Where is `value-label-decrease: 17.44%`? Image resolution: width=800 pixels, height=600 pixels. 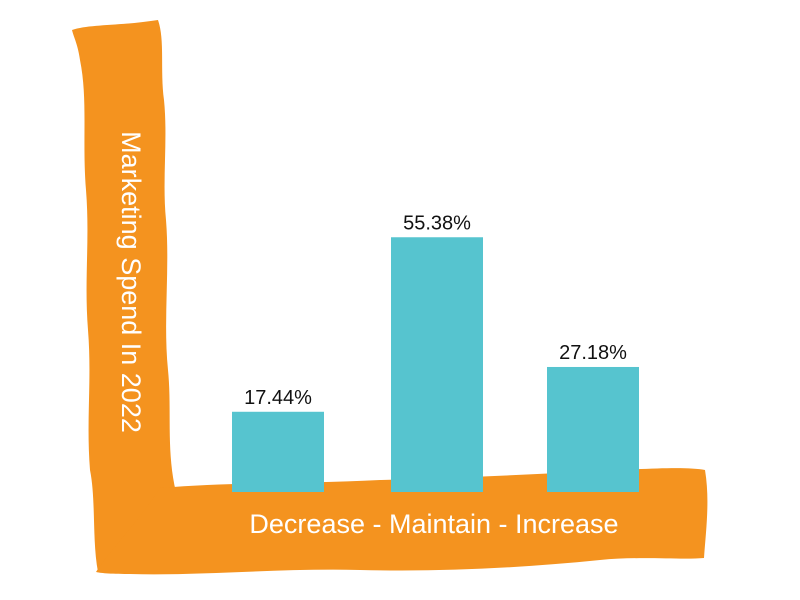 value-label-decrease: 17.44% is located at coordinates (278, 398).